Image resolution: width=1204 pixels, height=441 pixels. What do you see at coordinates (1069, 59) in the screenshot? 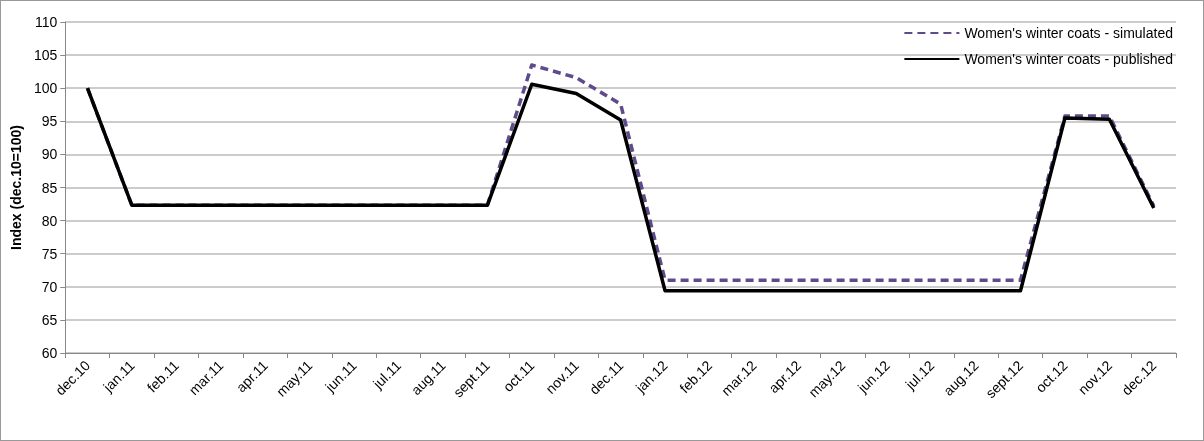
I see `legend-label: Women's winter coats - published` at bounding box center [1069, 59].